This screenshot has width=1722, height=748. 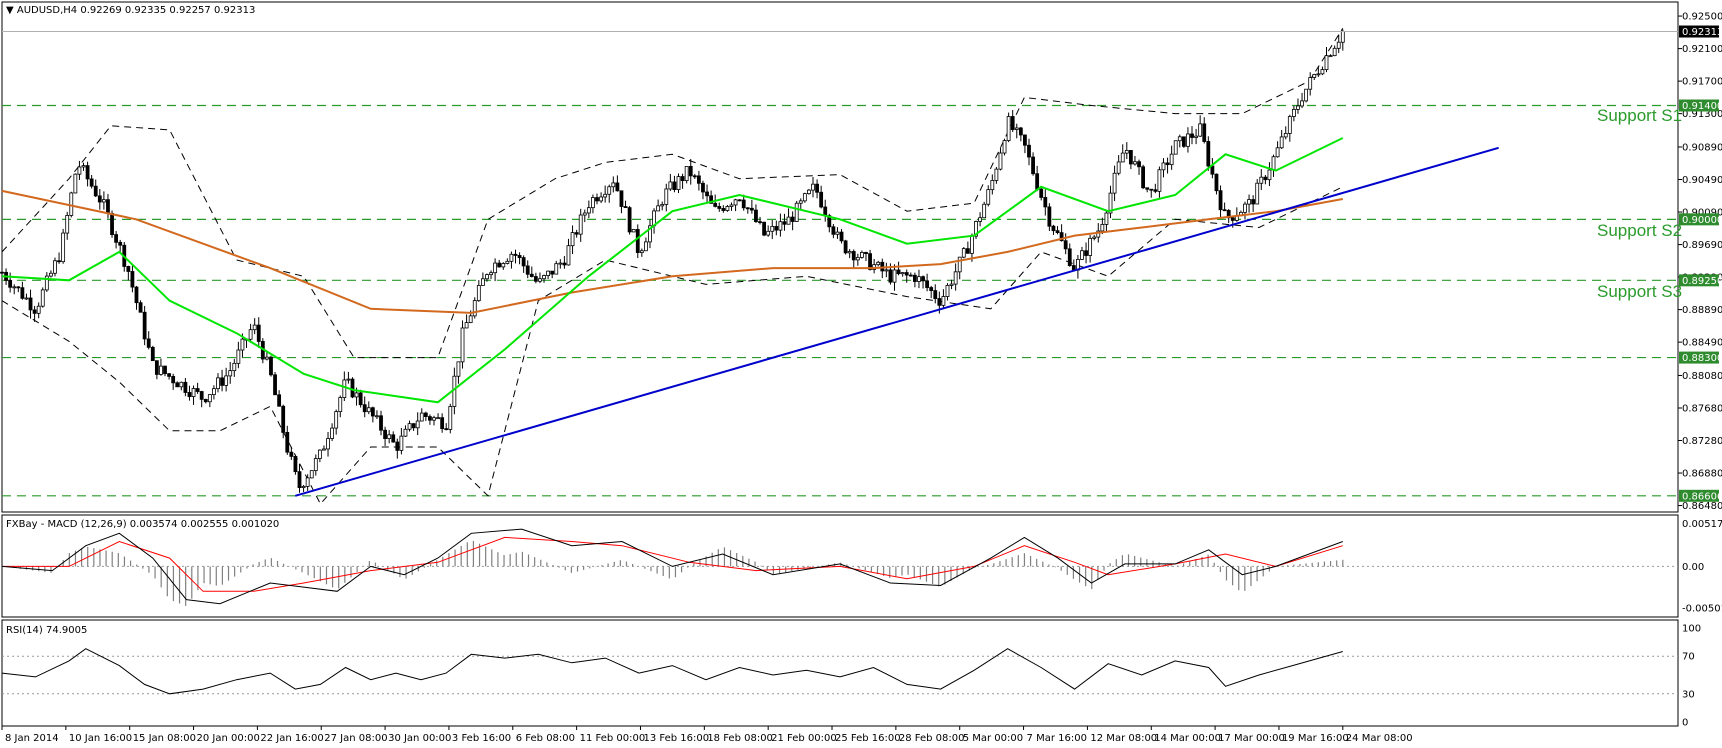 I want to click on y-tick-label: 0.88080, so click(x=1702, y=376).